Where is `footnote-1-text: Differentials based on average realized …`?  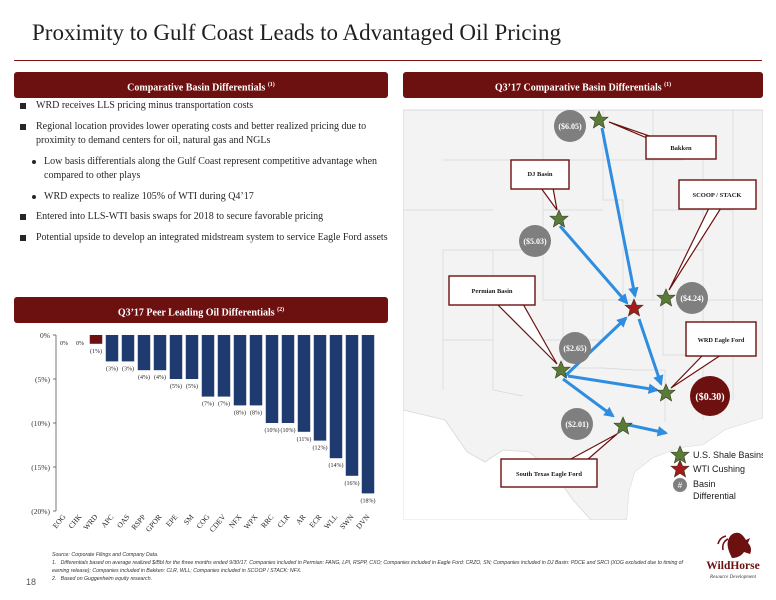 footnote-1-text: Differentials based on average realized … is located at coordinates (367, 567).